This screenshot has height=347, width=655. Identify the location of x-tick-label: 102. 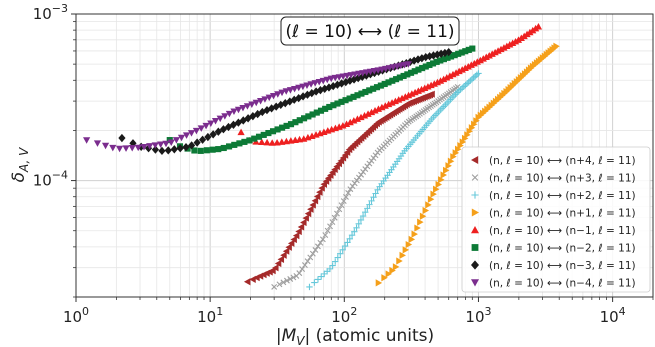
(344, 315).